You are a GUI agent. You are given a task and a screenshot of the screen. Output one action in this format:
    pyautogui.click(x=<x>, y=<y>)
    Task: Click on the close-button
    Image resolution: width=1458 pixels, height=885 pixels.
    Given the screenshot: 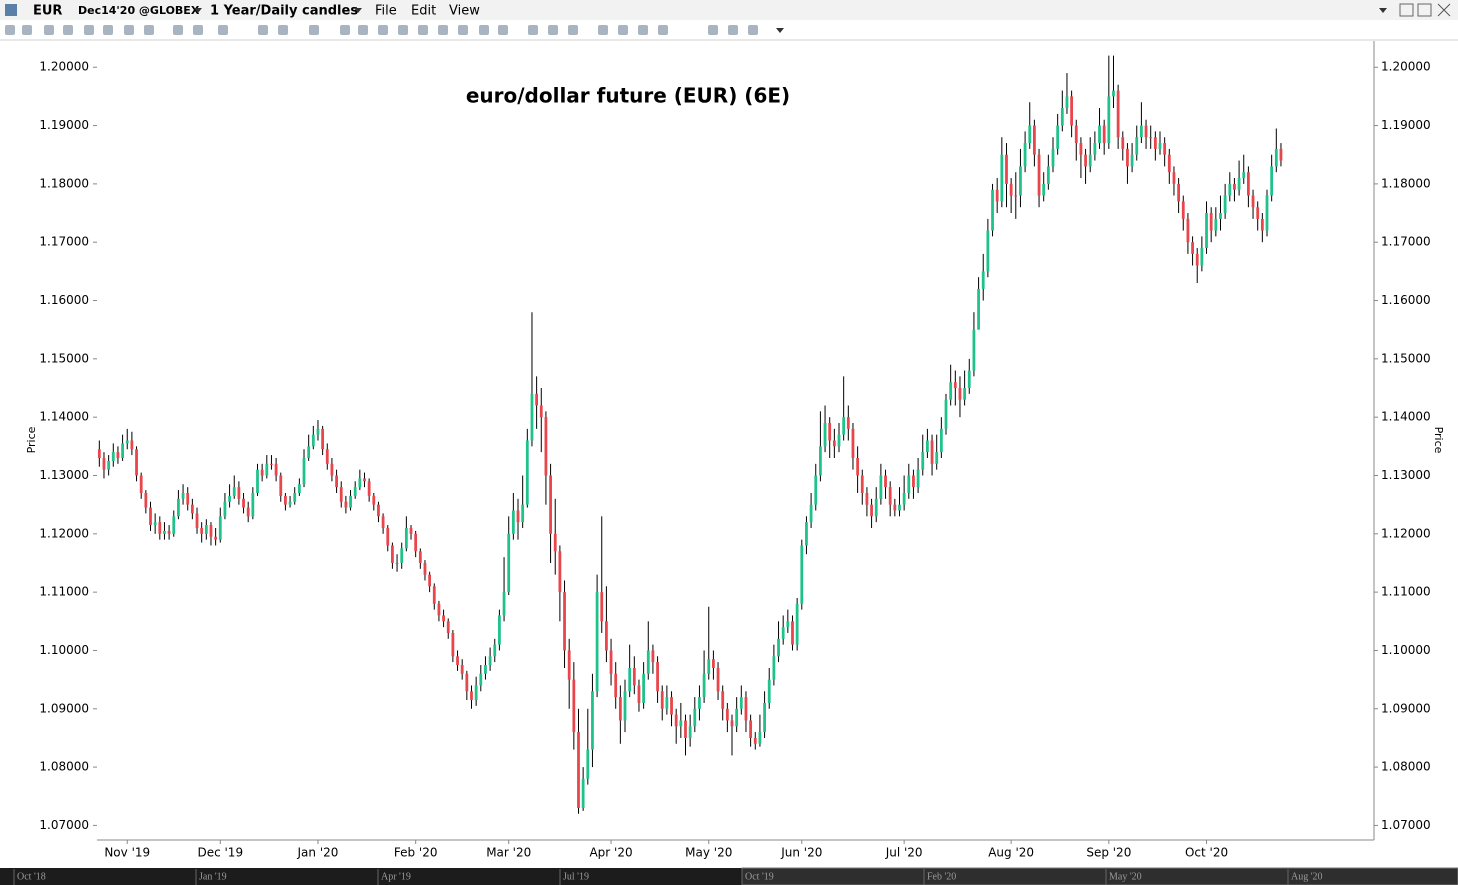 What is the action you would take?
    pyautogui.click(x=1444, y=10)
    